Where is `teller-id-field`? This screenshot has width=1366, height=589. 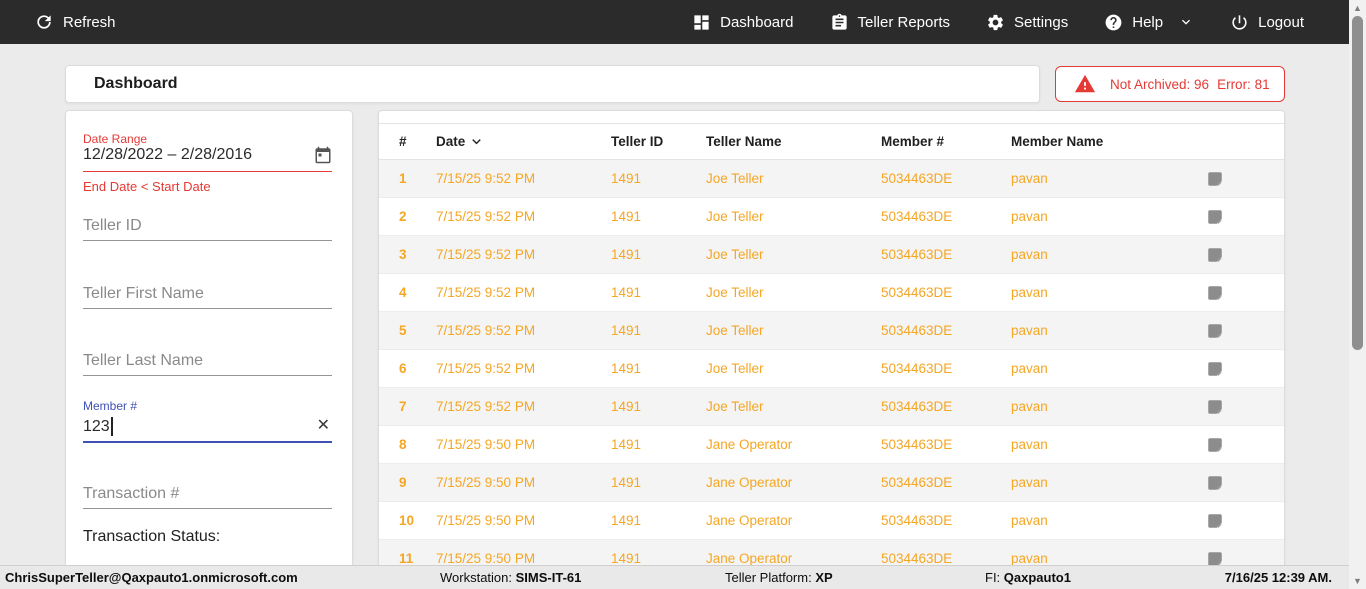
teller-id-field is located at coordinates (207, 226).